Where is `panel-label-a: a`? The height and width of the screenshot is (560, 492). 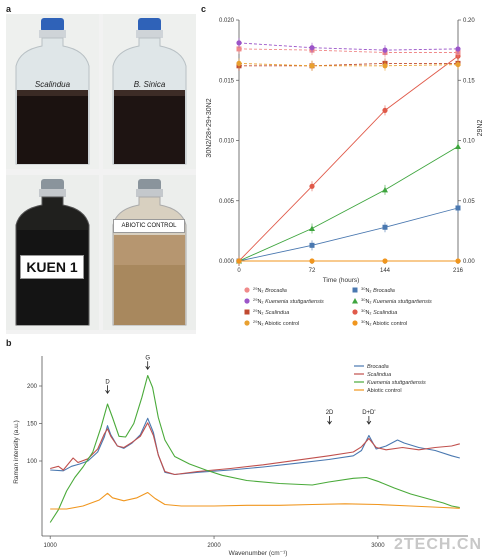 panel-label-a: a is located at coordinates (9, 9).